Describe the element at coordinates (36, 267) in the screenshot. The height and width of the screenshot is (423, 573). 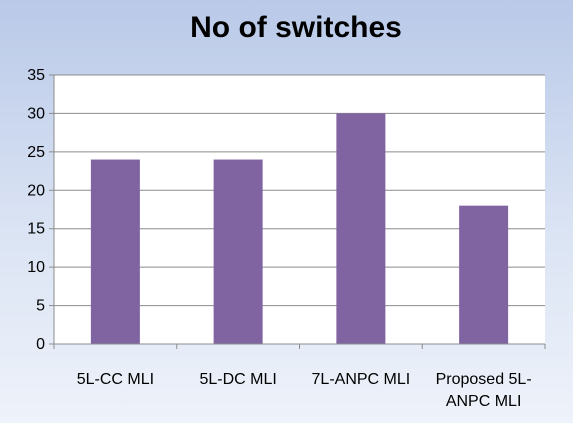
I see `y-tick-label: 10` at that location.